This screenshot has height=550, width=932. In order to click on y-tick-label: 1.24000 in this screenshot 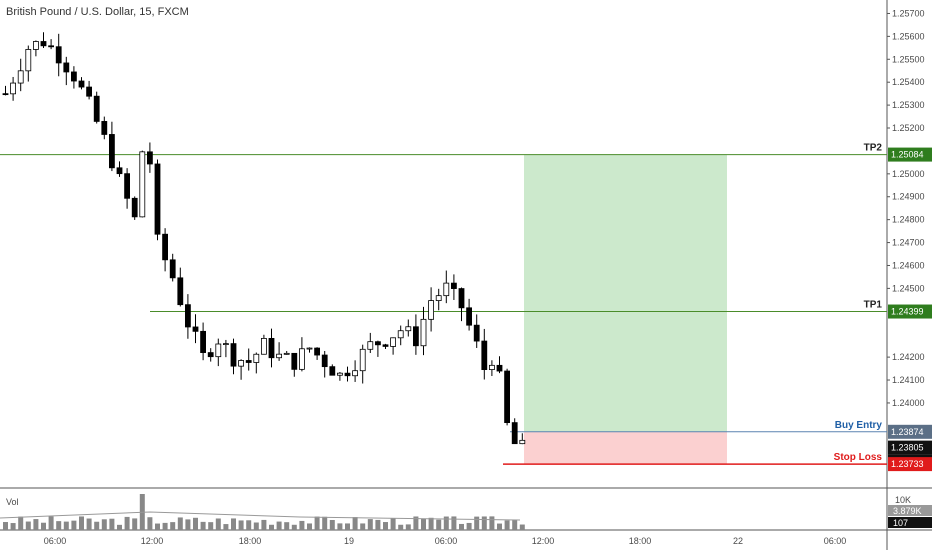, I will do `click(908, 403)`.